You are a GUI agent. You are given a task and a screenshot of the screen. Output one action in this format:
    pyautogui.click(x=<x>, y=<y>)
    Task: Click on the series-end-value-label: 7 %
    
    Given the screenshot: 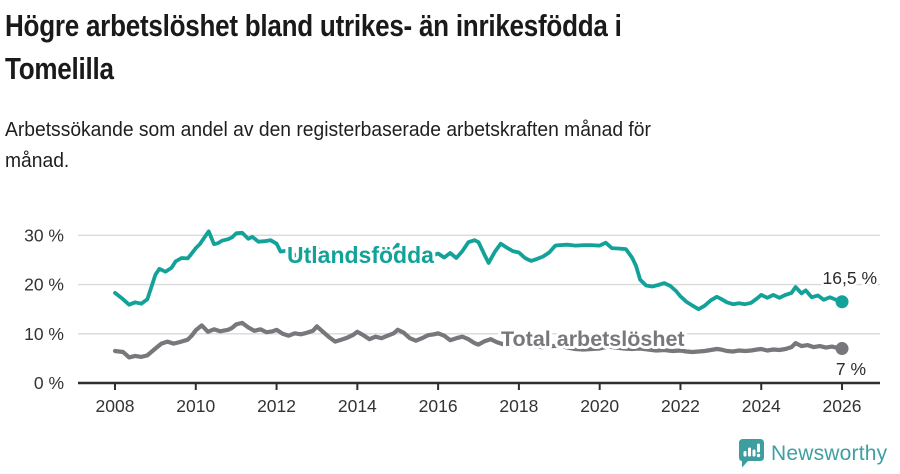 What is the action you would take?
    pyautogui.click(x=851, y=369)
    